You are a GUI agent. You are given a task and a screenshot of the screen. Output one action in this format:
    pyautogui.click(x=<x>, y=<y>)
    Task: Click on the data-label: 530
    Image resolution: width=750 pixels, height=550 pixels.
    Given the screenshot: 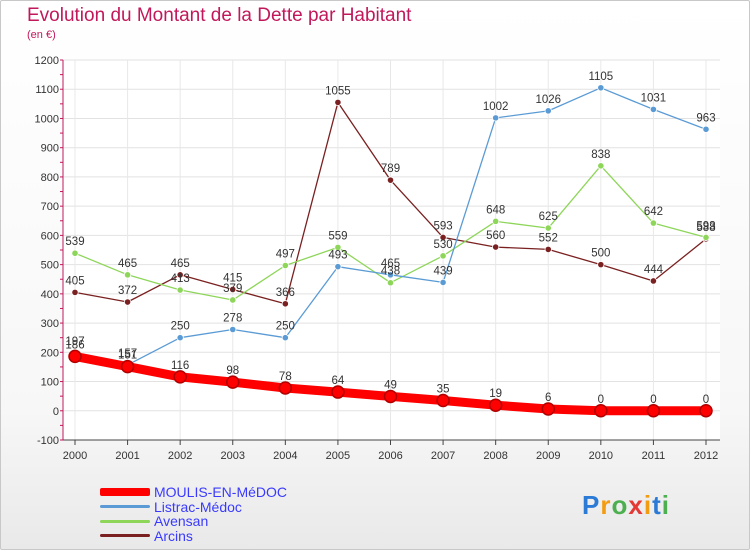 What is the action you would take?
    pyautogui.click(x=442, y=245)
    